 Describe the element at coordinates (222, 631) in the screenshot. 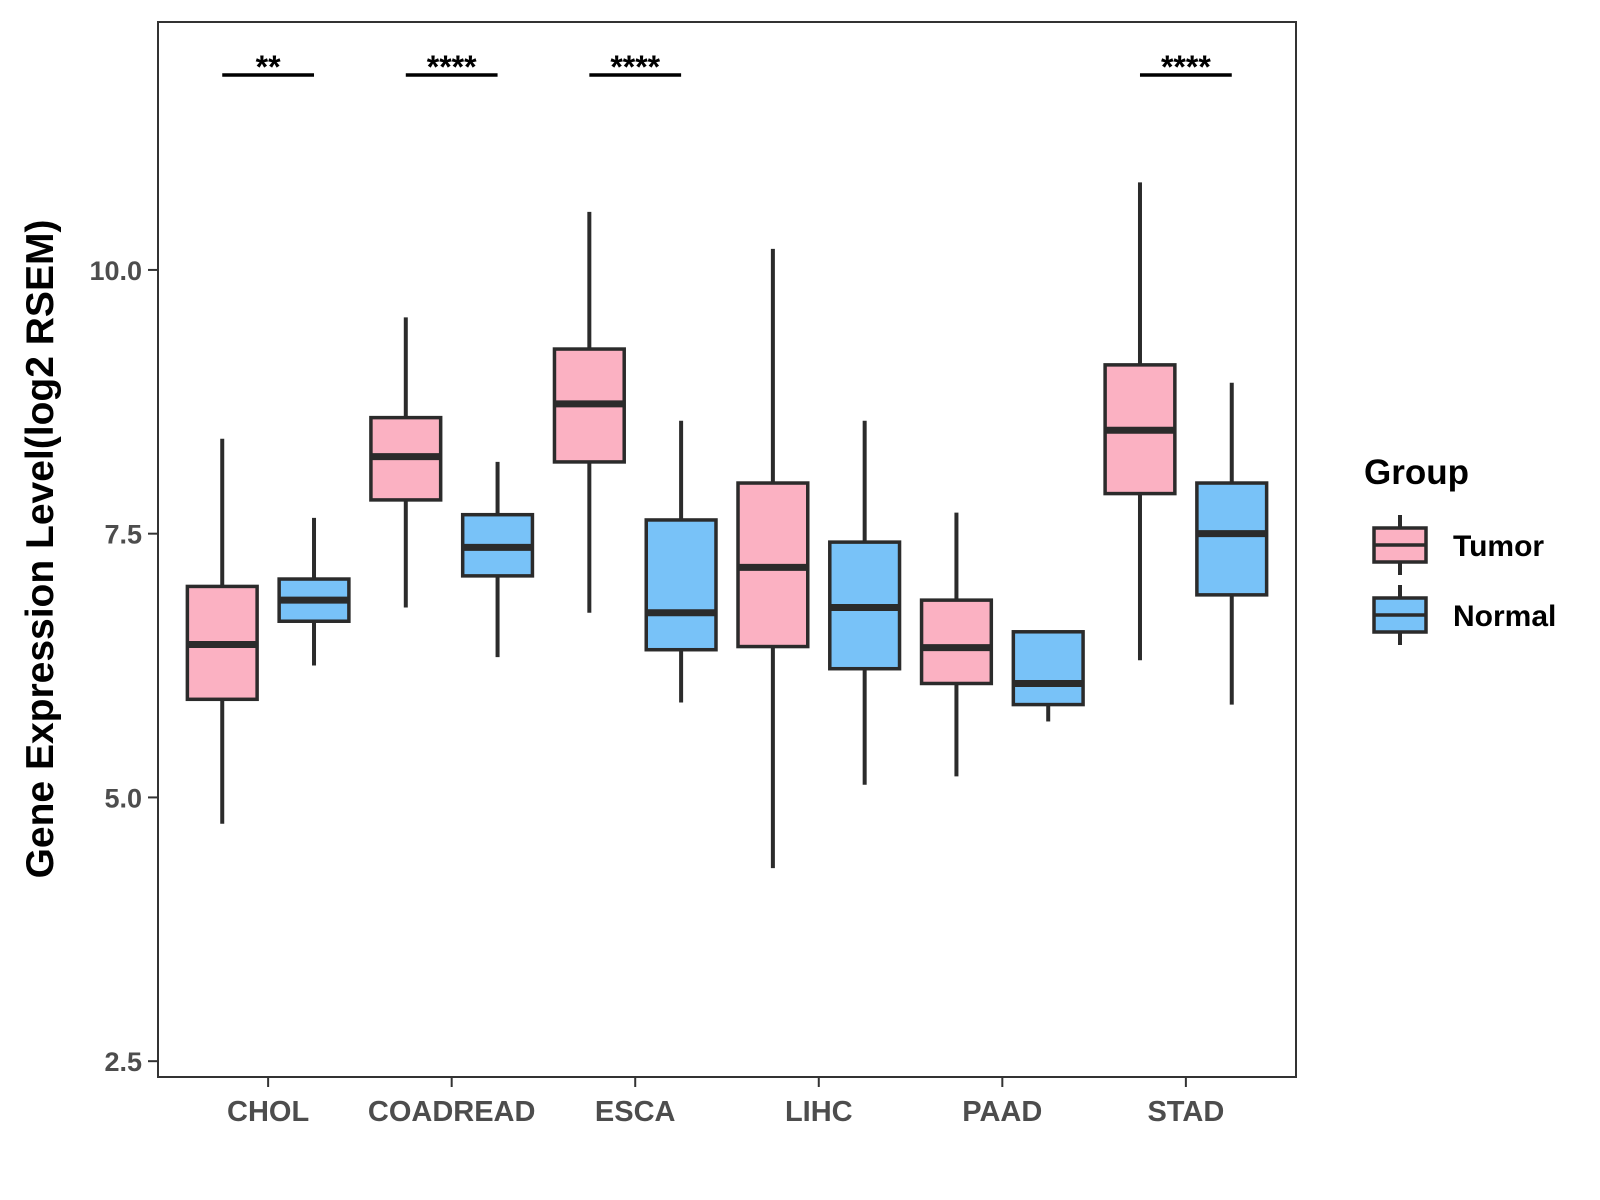

I see `box-chol-tumor` at that location.